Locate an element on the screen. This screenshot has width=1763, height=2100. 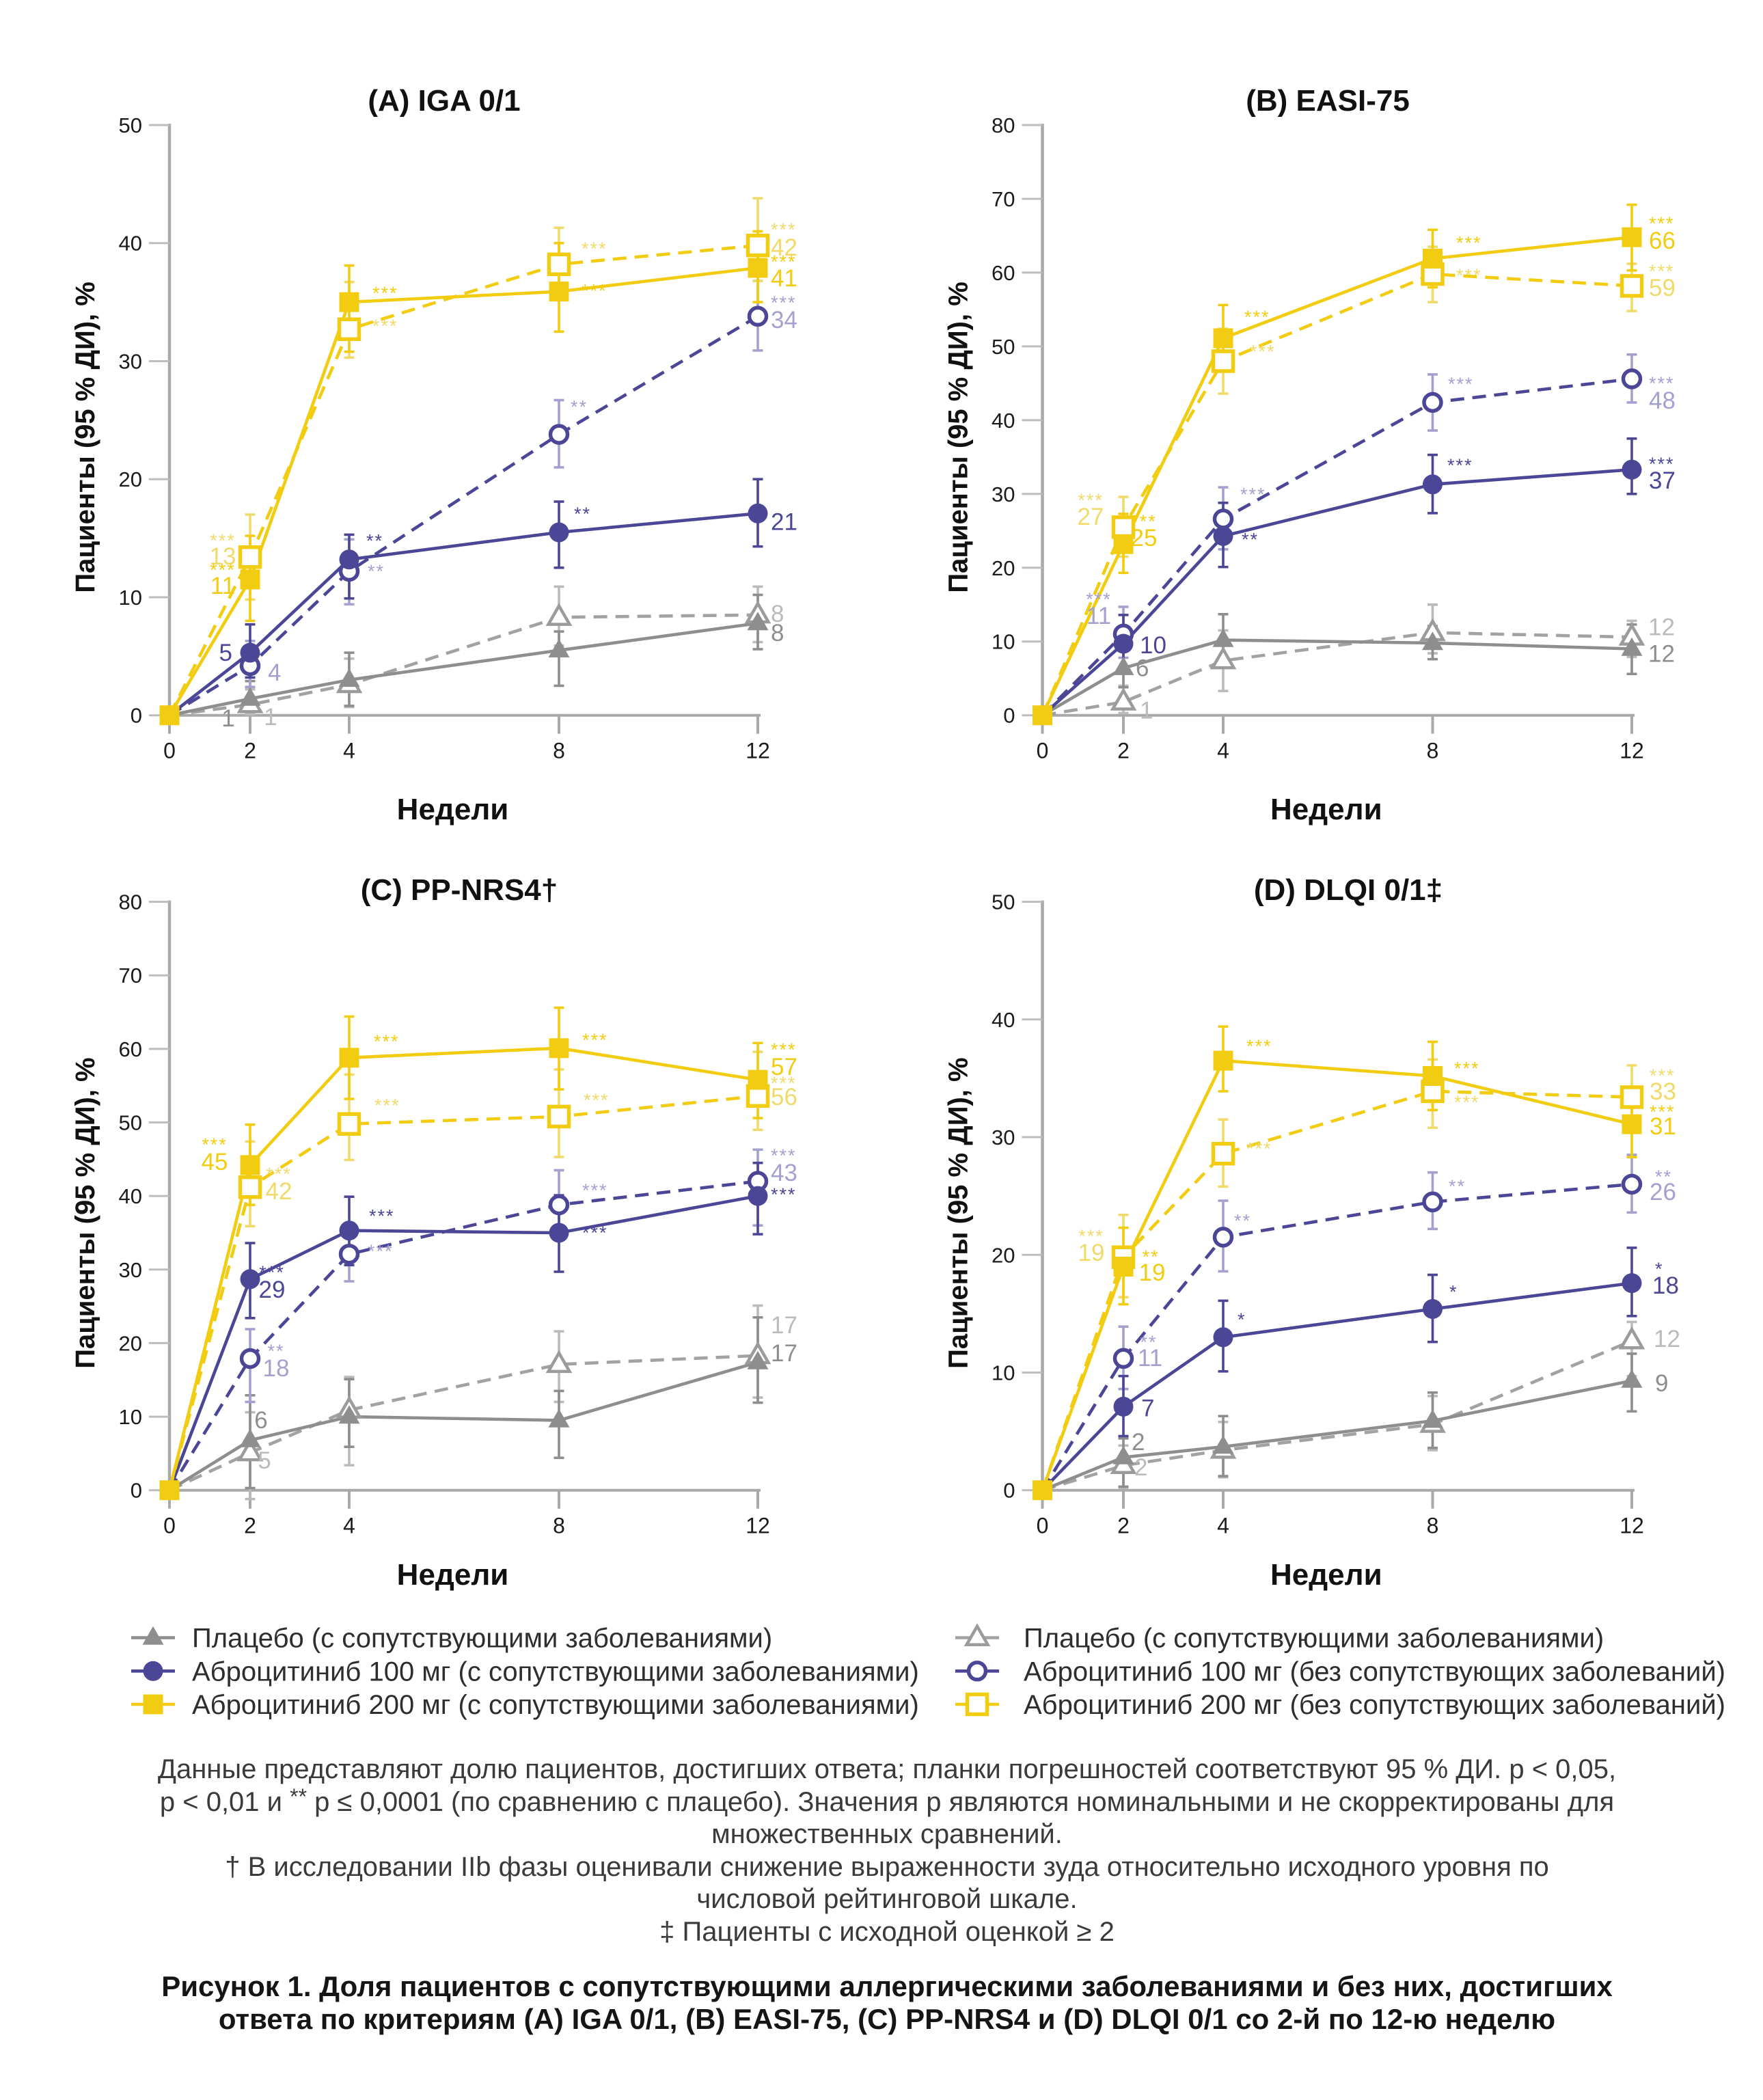
svg-text: 57 is located at coordinates (784, 1067).